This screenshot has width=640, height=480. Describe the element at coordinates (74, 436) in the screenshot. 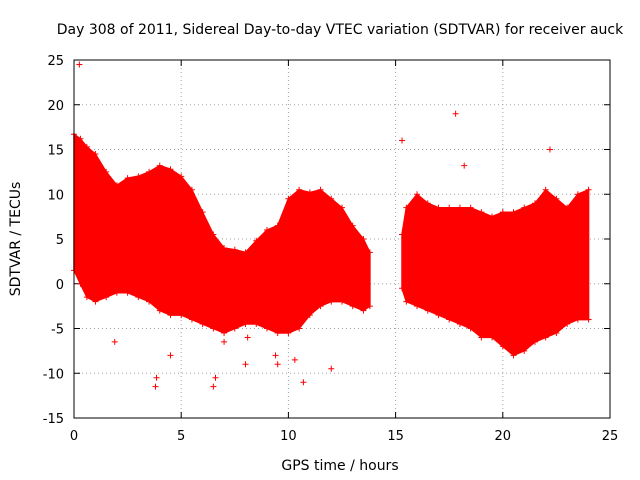

I see `x-tick-label: 0` at that location.